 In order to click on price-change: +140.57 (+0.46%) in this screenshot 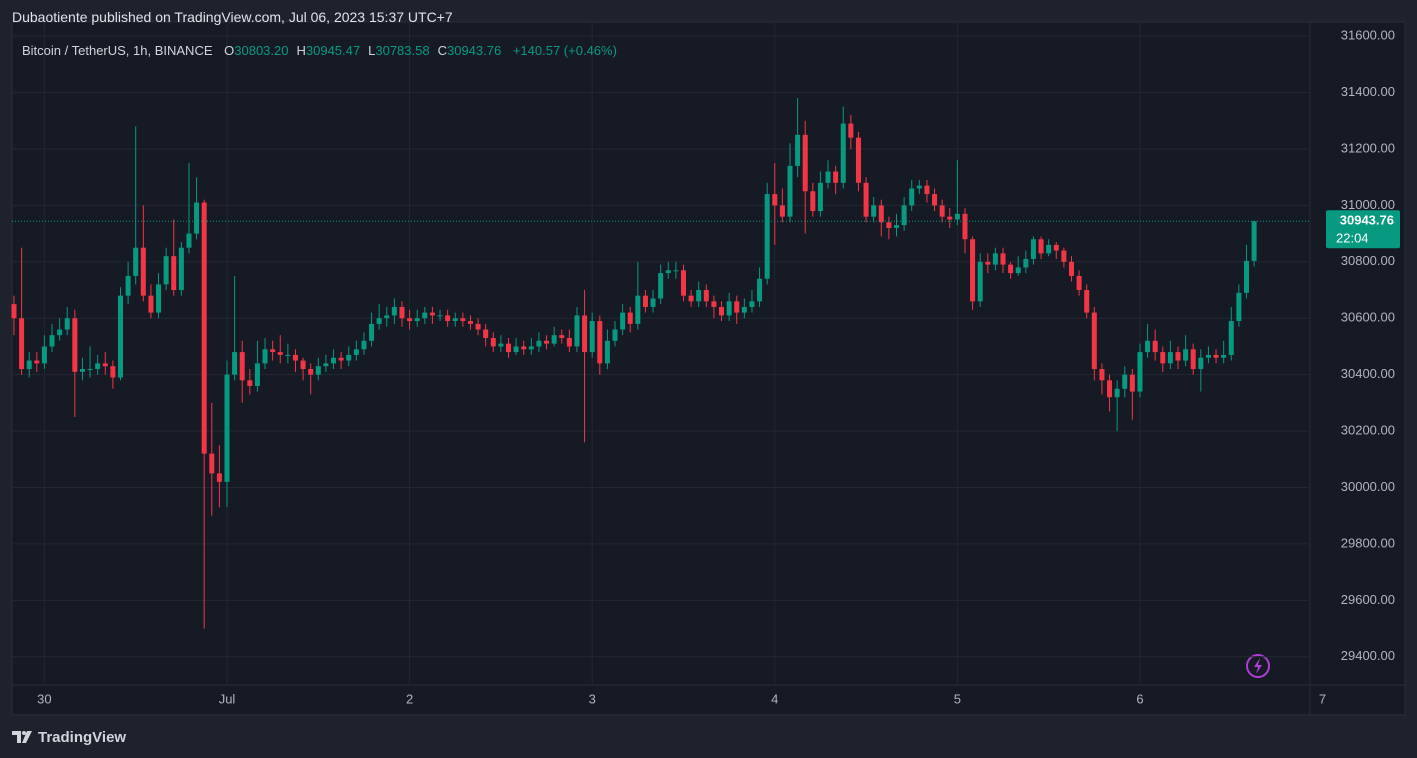, I will do `click(564, 50)`.